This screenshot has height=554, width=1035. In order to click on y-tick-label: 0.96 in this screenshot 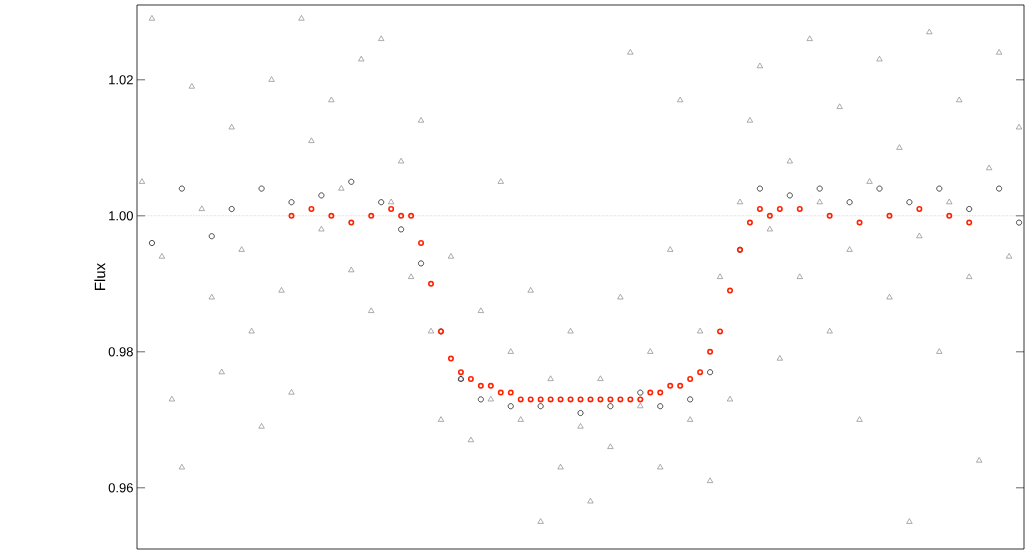, I will do `click(120, 488)`.